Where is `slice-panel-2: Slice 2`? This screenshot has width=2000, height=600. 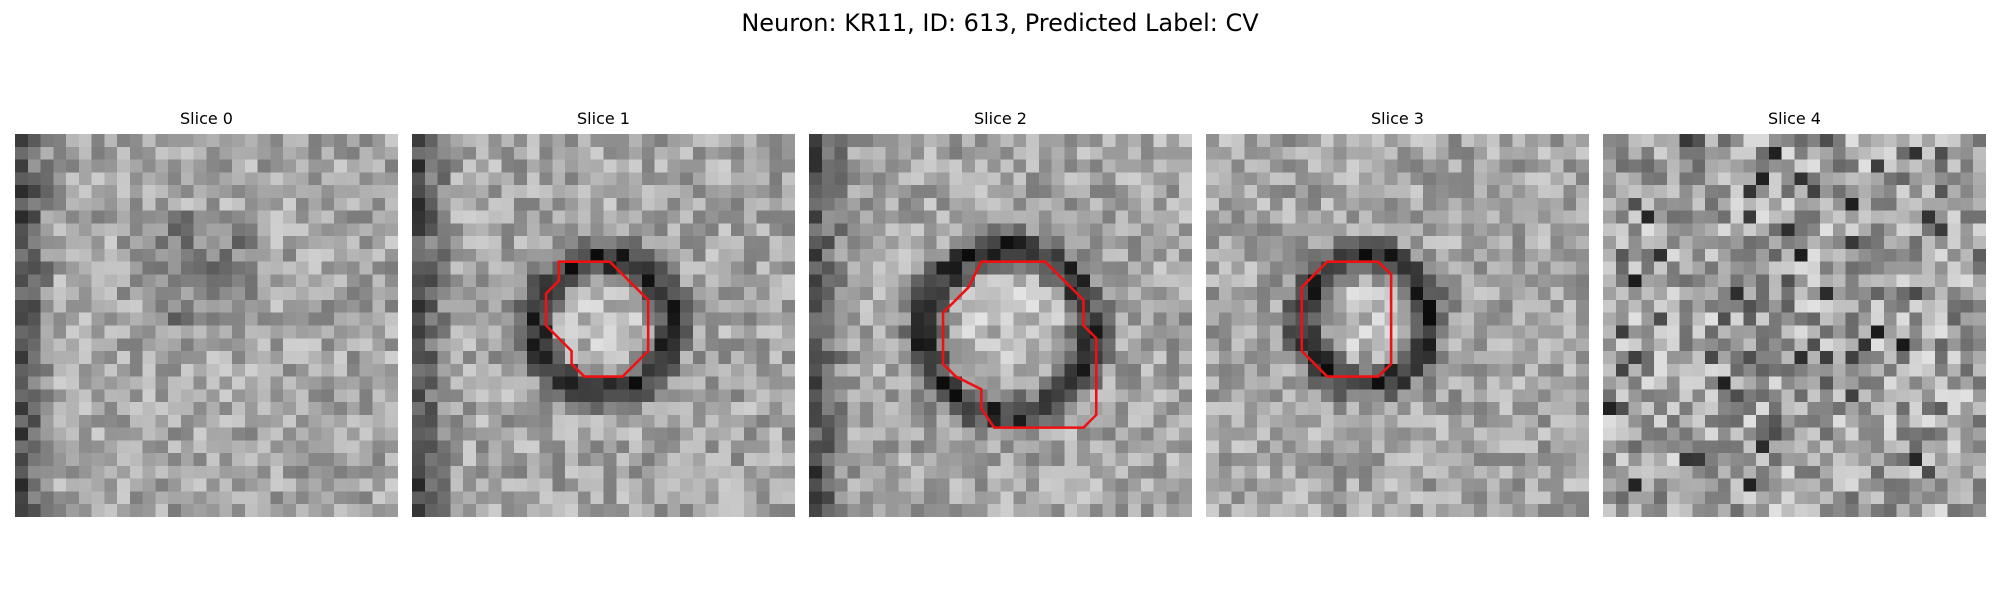 slice-panel-2: Slice 2 is located at coordinates (1000, 311).